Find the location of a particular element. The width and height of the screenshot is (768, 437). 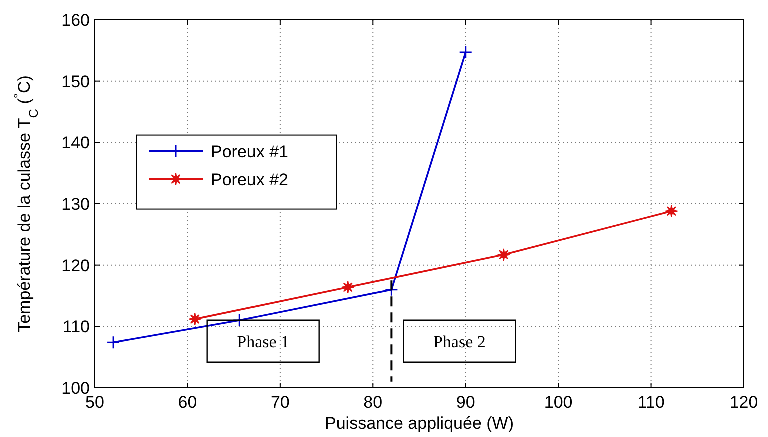

y-tick-label: 110 is located at coordinates (76, 327).